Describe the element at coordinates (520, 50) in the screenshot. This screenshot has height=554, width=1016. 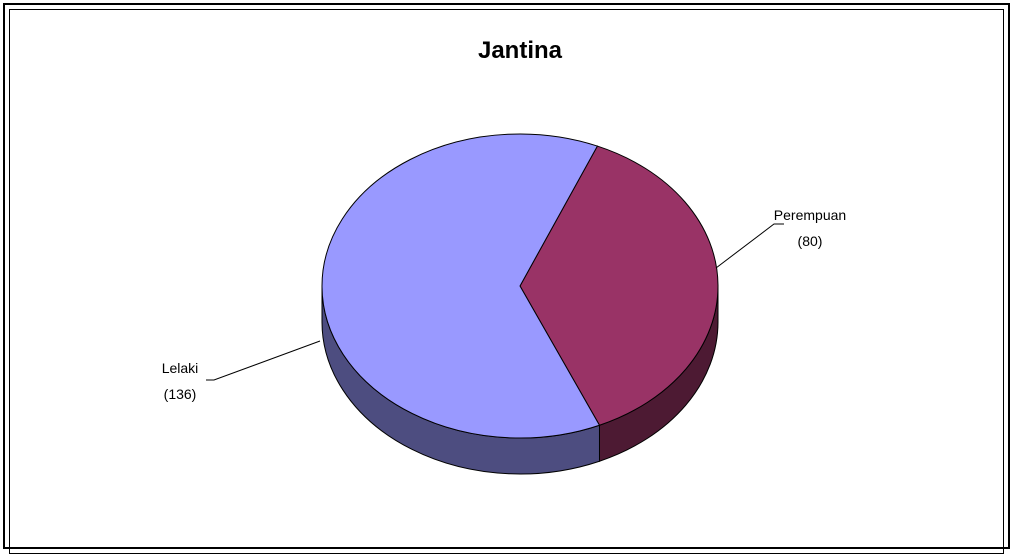
I see `chart-title: Jantina` at that location.